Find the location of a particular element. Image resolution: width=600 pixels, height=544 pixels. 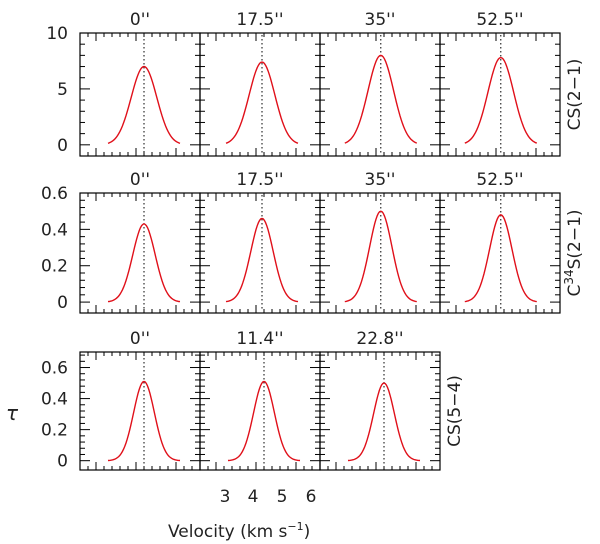

panel-offset-label: 11.4'' is located at coordinates (259, 339).